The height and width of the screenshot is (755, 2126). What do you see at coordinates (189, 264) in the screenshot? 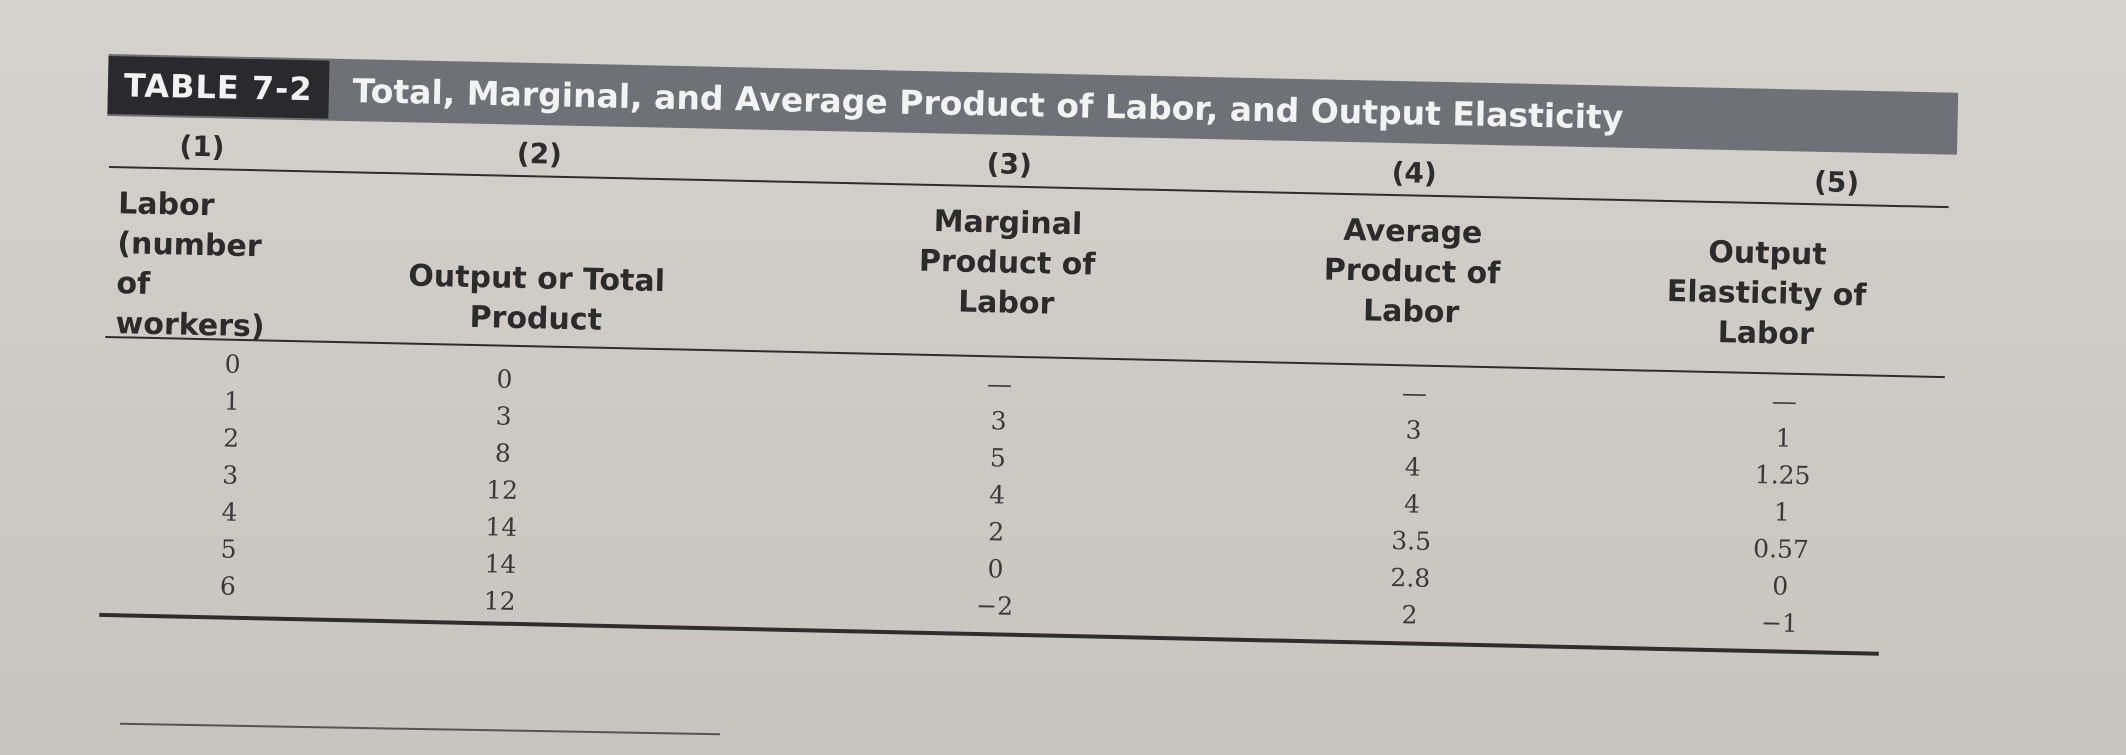
I see `header-labor-line-2: (number of` at bounding box center [189, 264].